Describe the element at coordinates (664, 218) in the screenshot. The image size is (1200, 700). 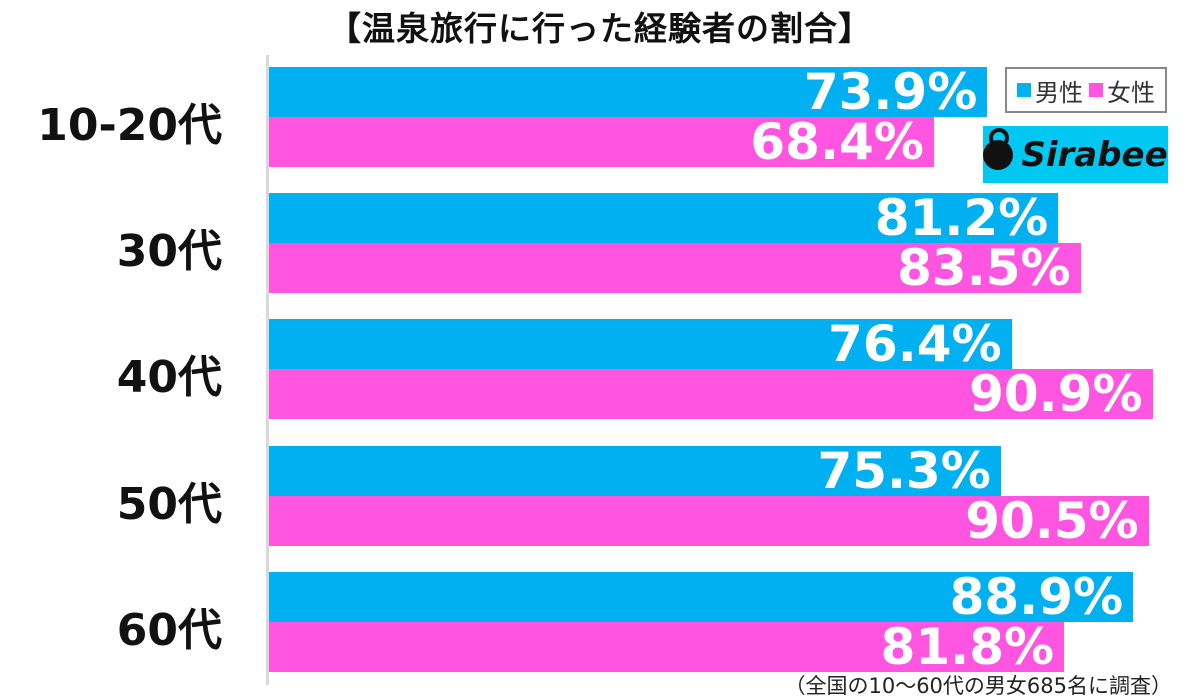
I see `bar-male: 81.2%` at that location.